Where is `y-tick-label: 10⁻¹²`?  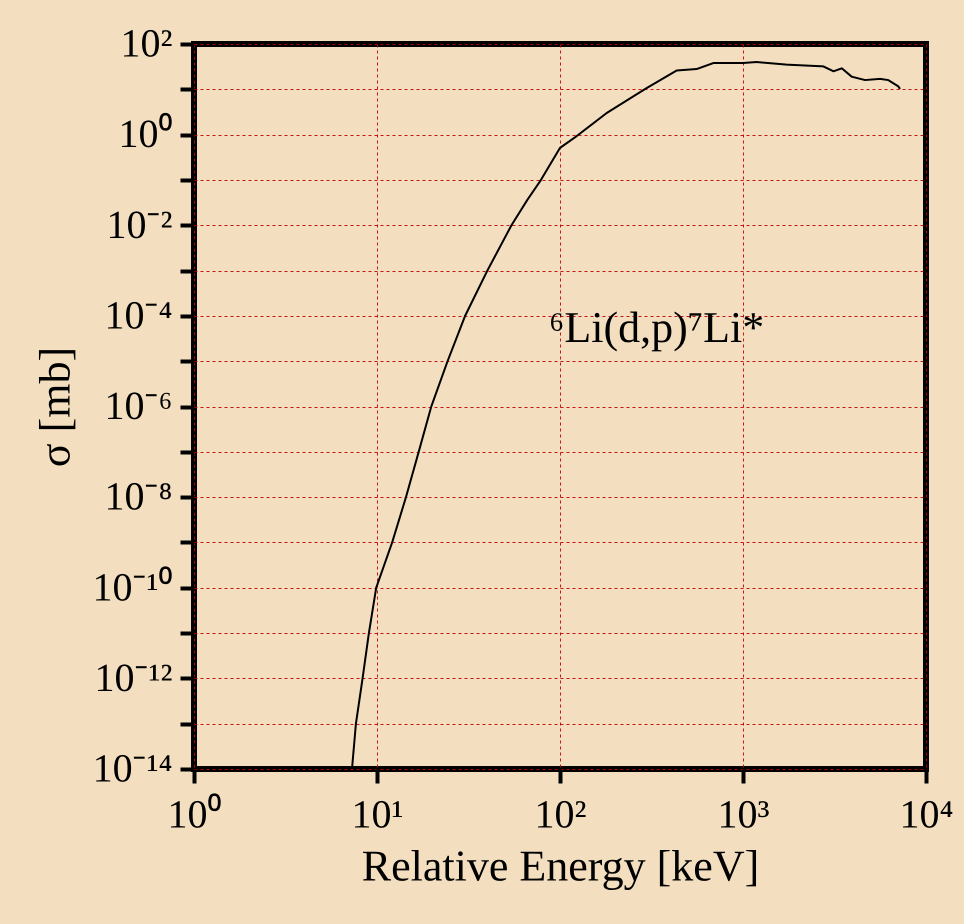 y-tick-label: 10⁻¹² is located at coordinates (133, 677).